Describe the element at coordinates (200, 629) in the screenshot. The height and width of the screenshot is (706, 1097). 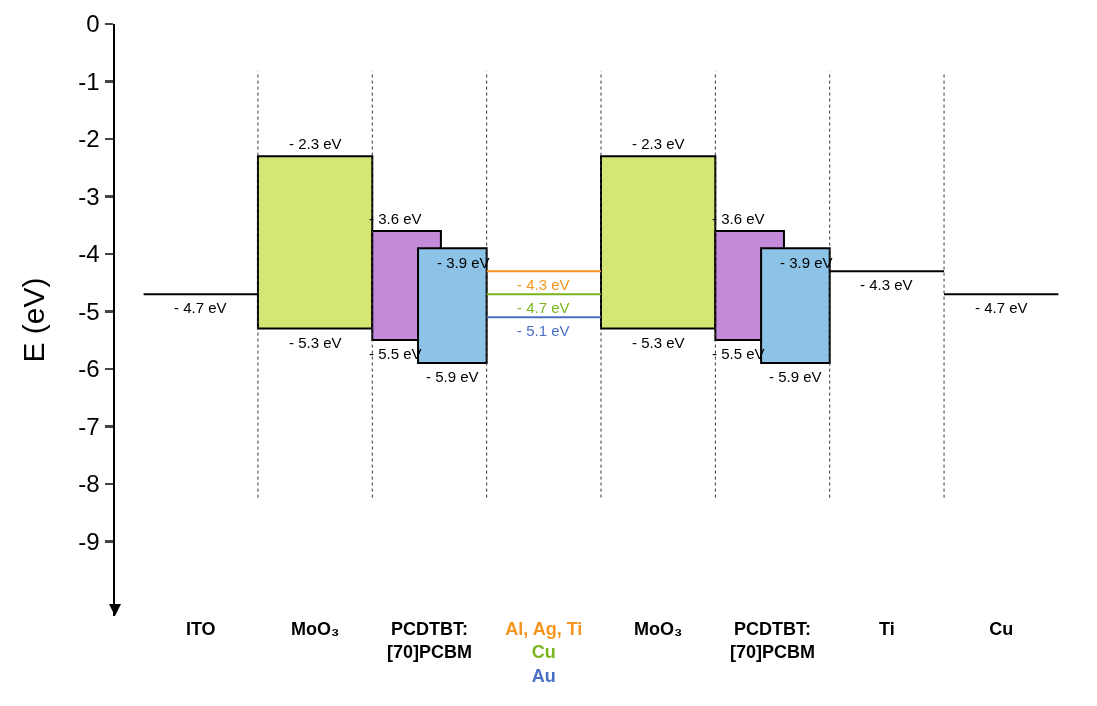
I see `x-tick-label: ITO` at that location.